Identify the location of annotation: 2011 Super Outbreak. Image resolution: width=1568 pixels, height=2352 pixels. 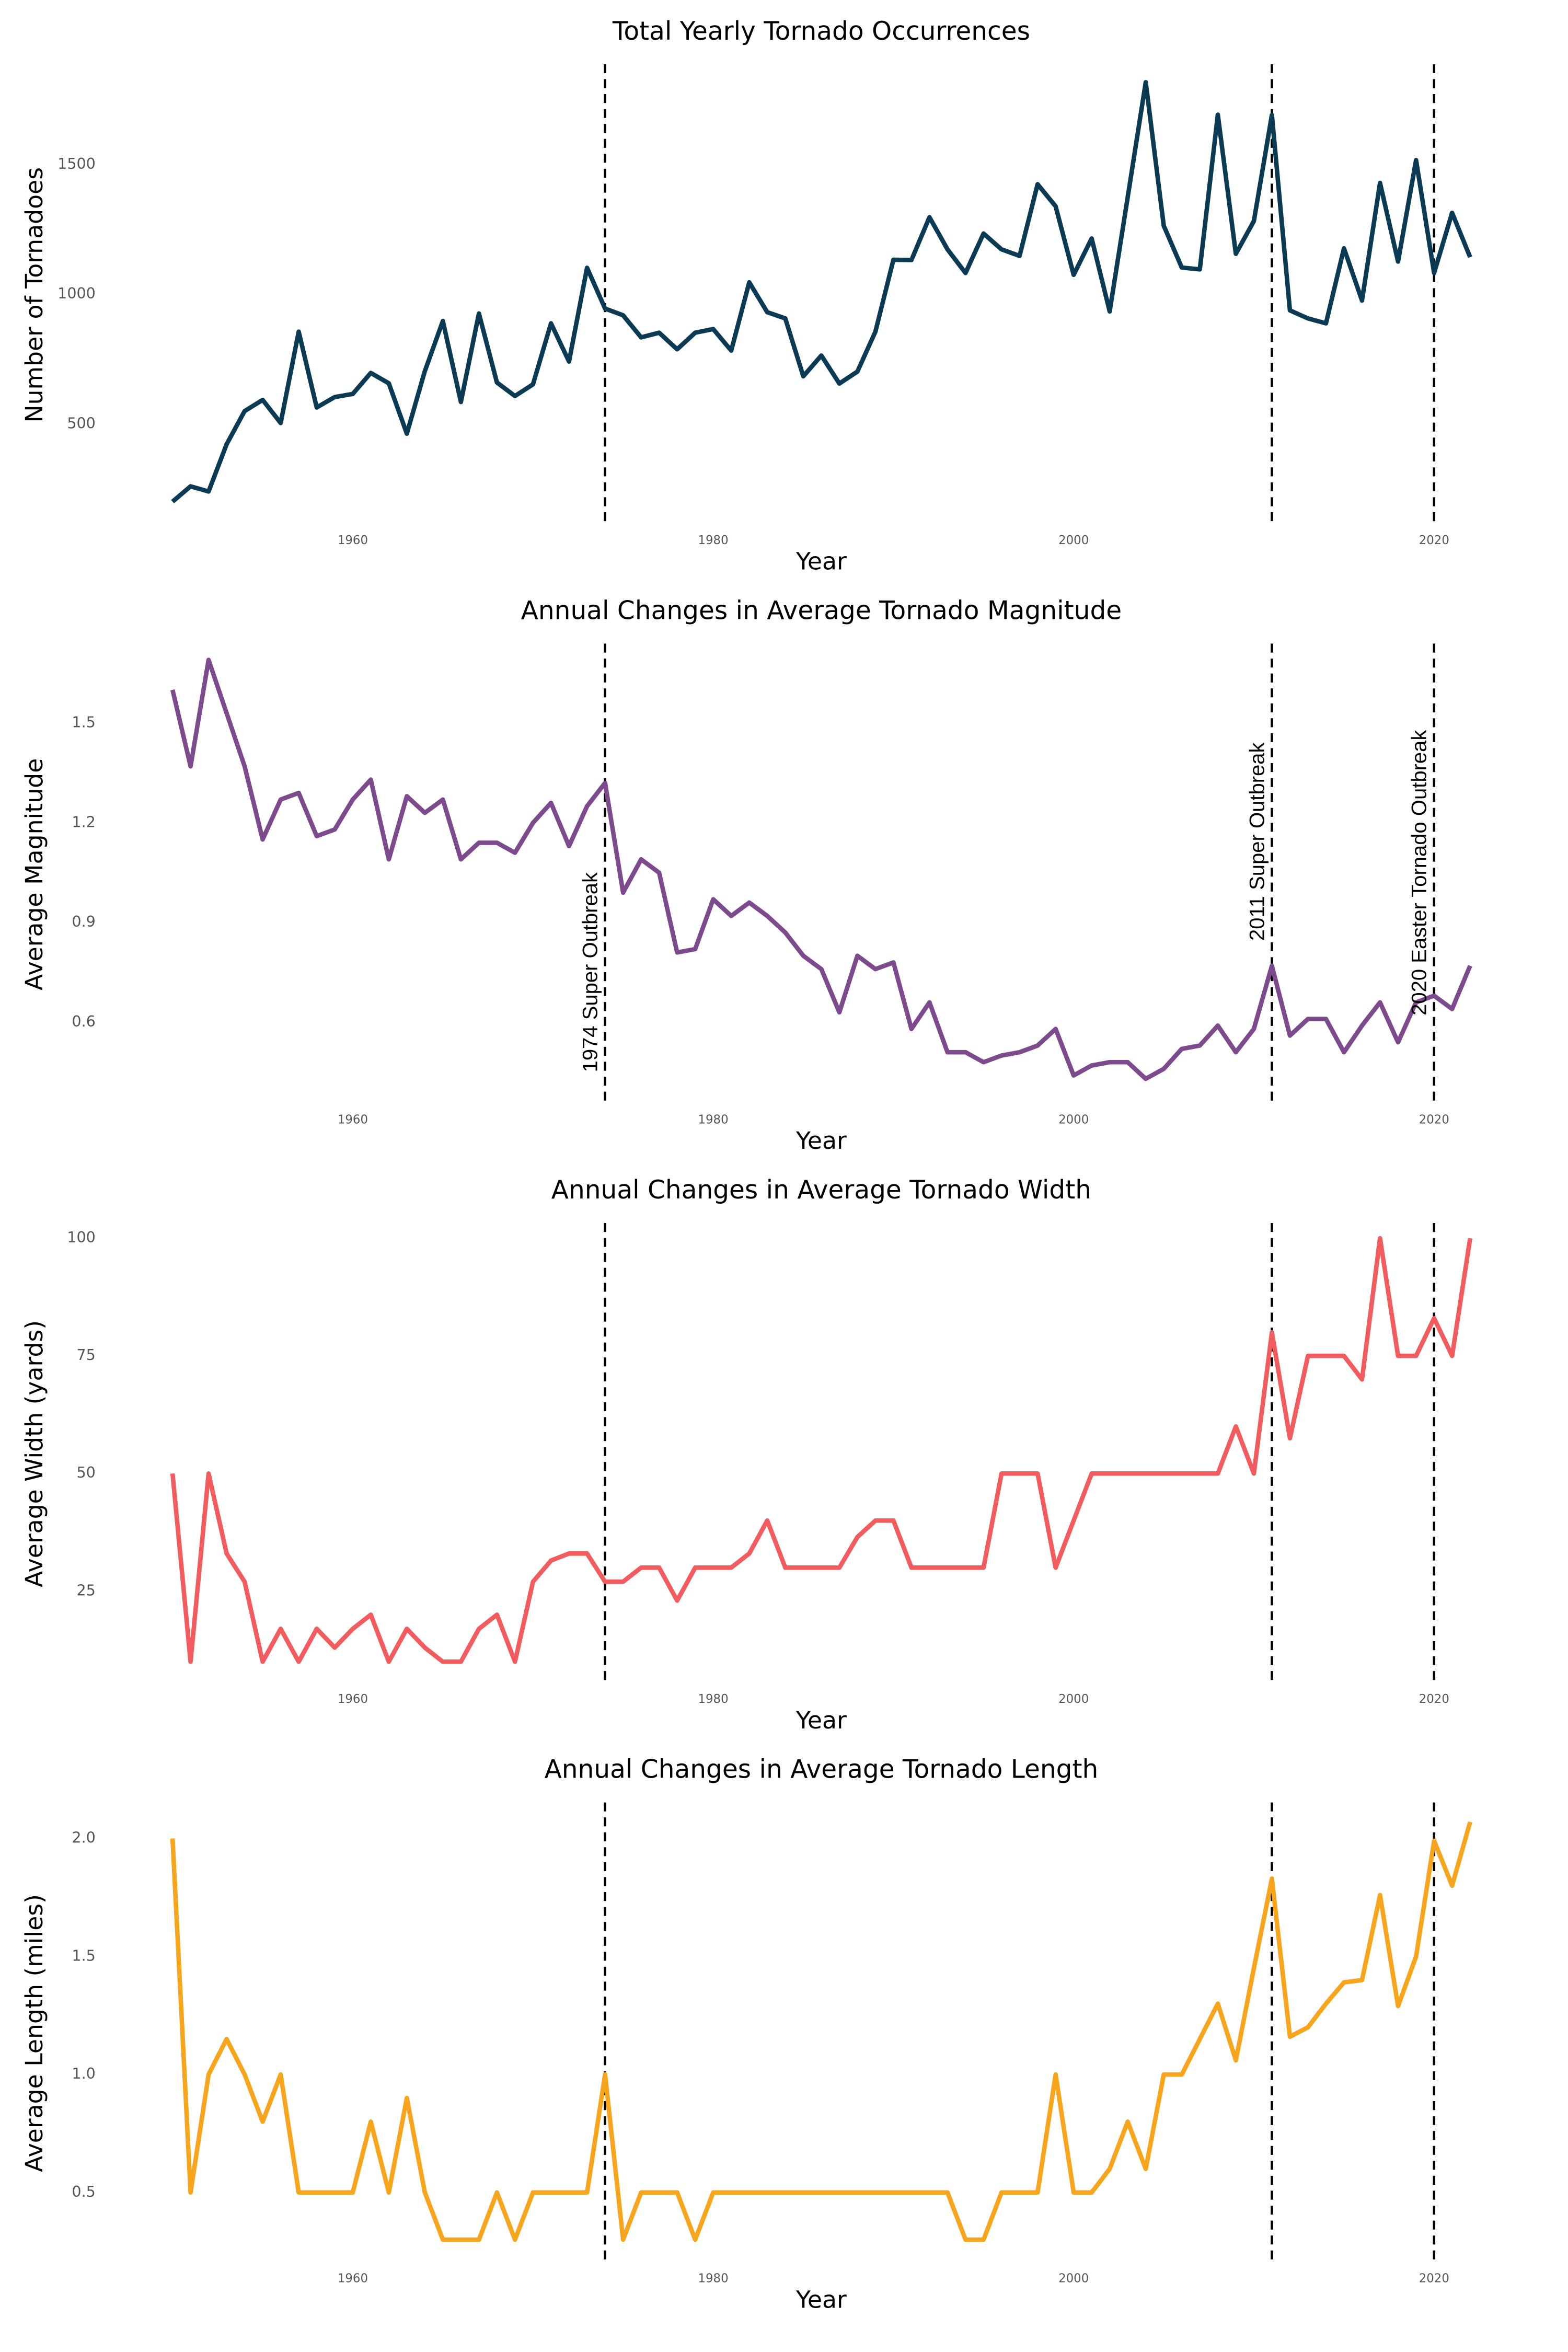
(1257, 841).